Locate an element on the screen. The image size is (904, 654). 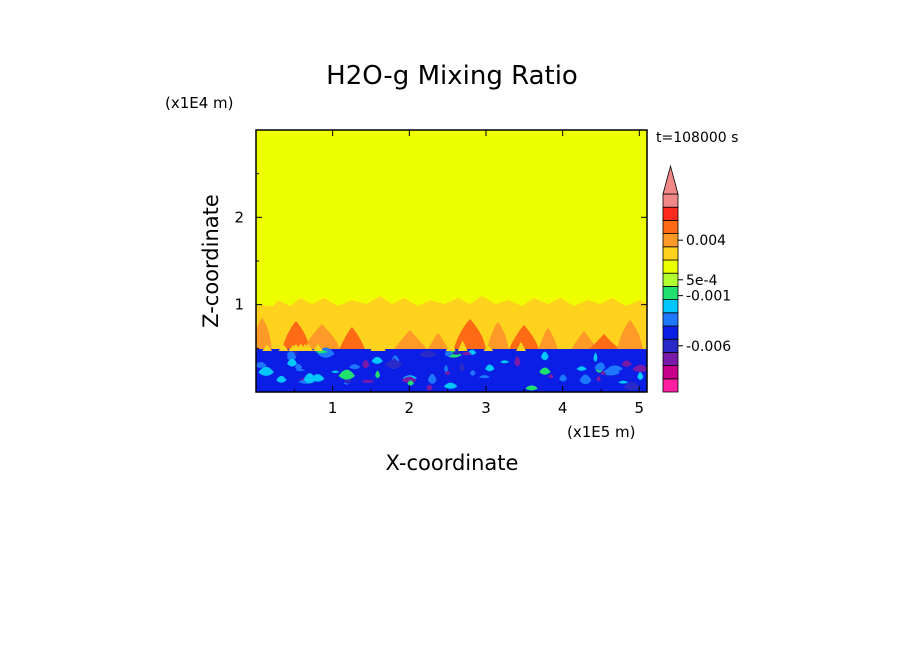
colorbar: 0.004 5e-4-0.001 -0.006 is located at coordinates (696, 278).